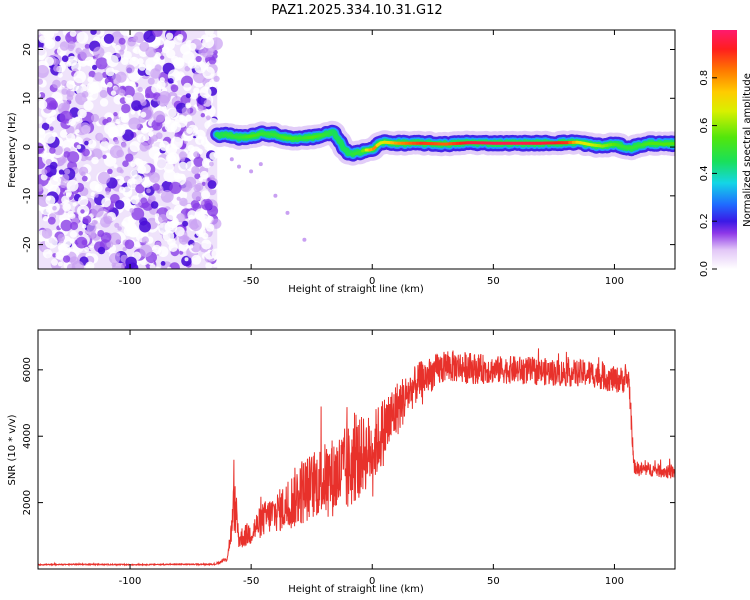  What do you see at coordinates (27, 435) in the screenshot?
I see `y-tick-label: 4000` at bounding box center [27, 435].